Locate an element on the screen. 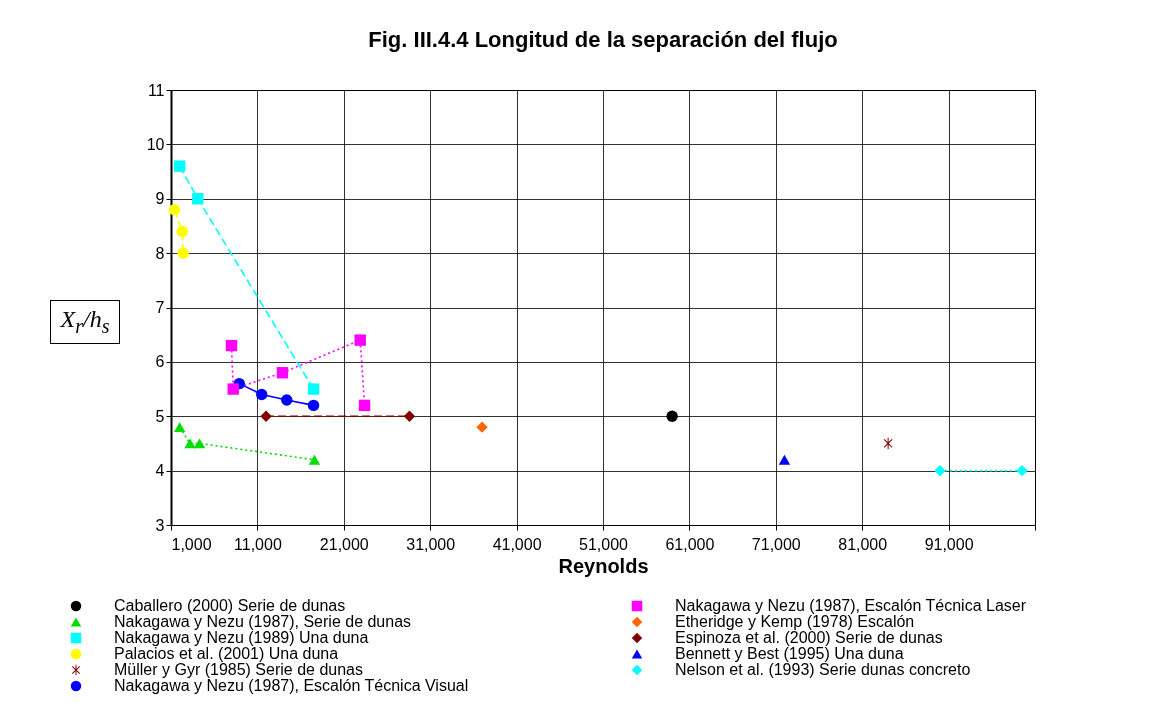 The width and height of the screenshot is (1161, 706). y-tick-label: 4 is located at coordinates (160, 471).